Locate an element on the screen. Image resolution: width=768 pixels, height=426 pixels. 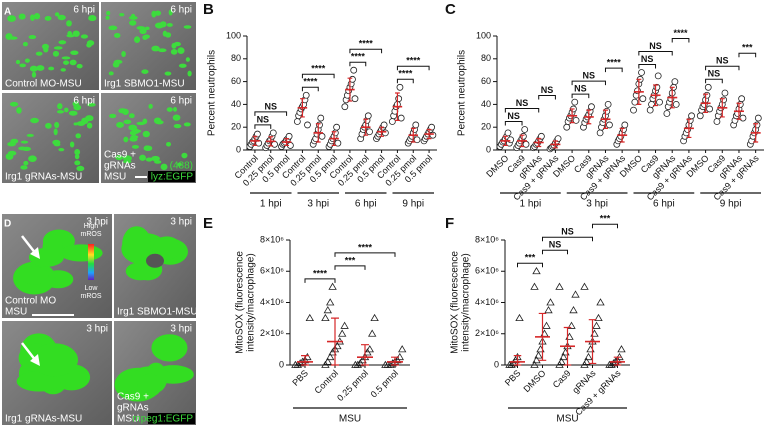
y-tick-label: 80 is located at coordinates (236, 58).